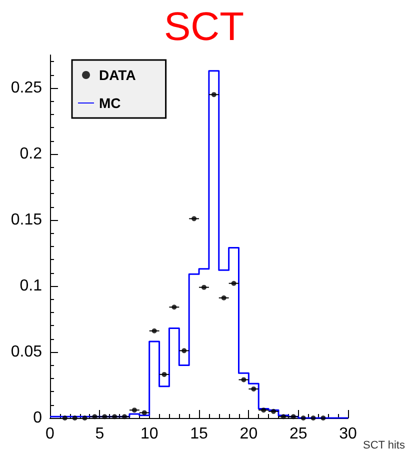 Image resolution: width=408 pixels, height=454 pixels. Describe the element at coordinates (384, 446) in the screenshot. I see `x-axis-title: SCT hits` at that location.